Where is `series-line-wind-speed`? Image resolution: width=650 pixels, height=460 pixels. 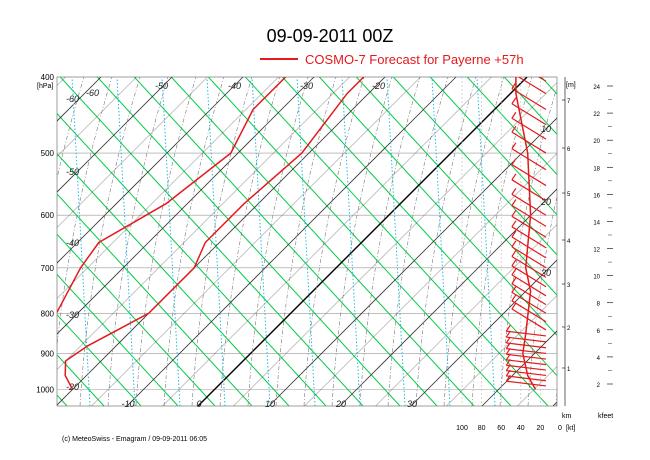
series-line-wind-speed is located at coordinates (526, 233).